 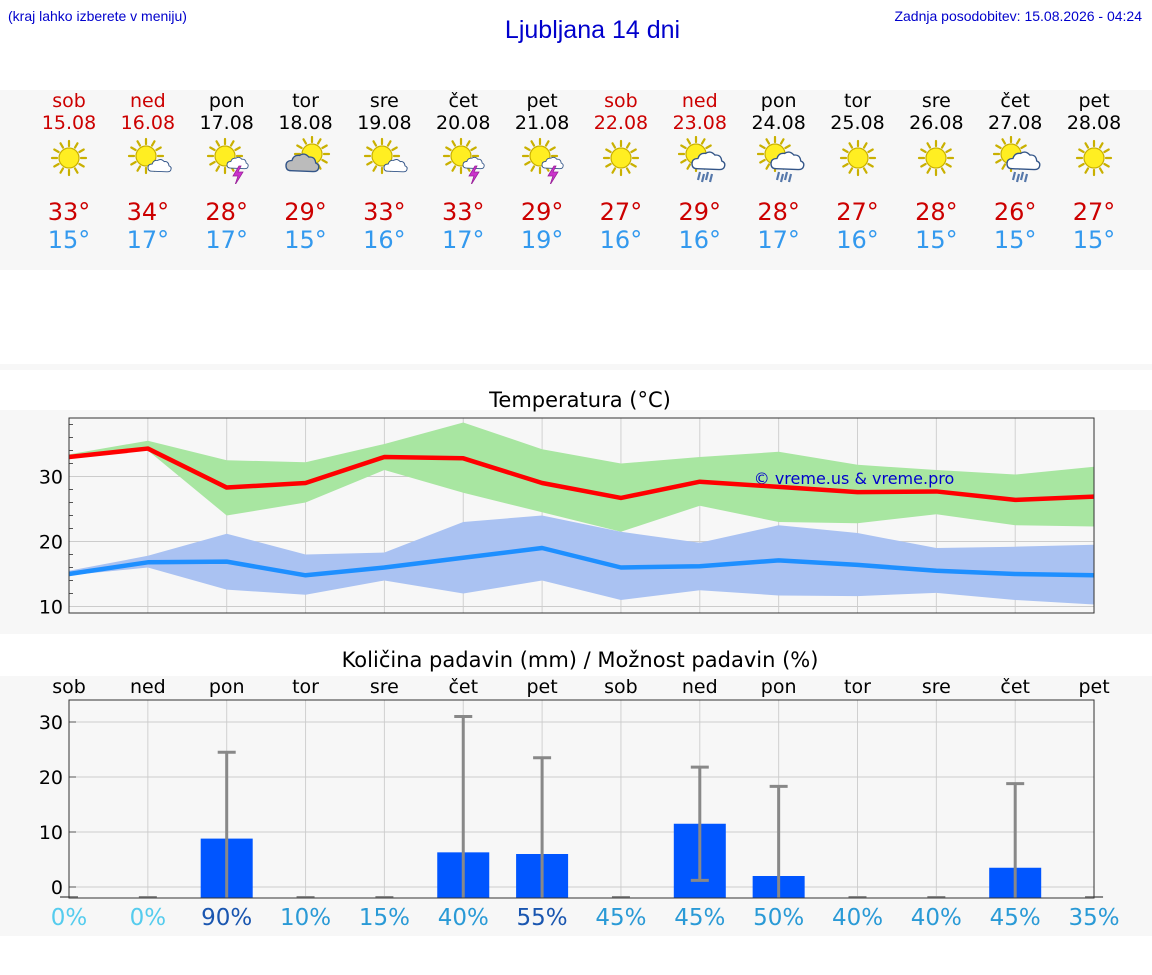 What do you see at coordinates (463, 687) in the screenshot?
I see `precip-day-label: čet` at bounding box center [463, 687].